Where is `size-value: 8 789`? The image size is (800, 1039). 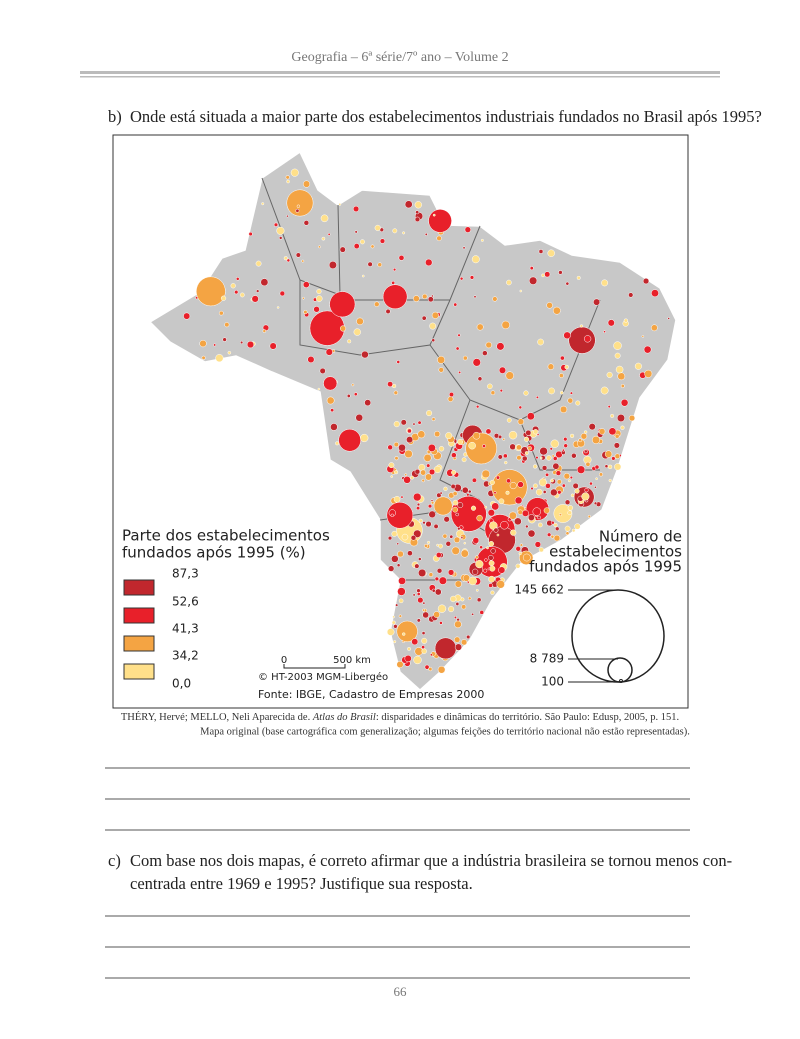
size-value: 8 789 is located at coordinates (547, 659).